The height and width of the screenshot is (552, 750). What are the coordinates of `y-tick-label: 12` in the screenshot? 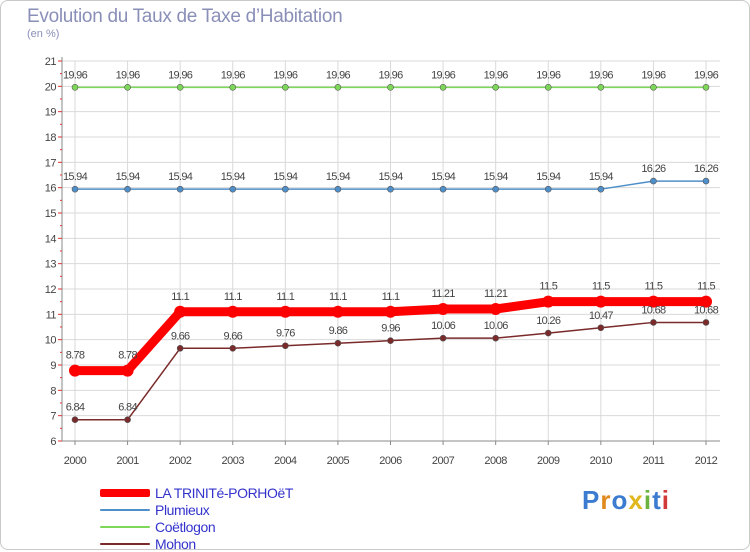 It's located at (51, 290).